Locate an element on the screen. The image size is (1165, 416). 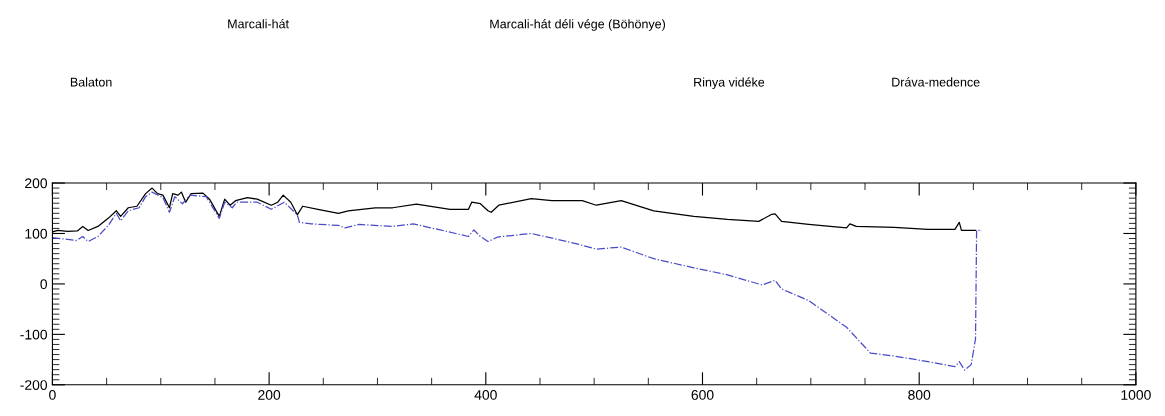
text: Marcali-hát déli vége (Böhönye) is located at coordinates (577, 25).